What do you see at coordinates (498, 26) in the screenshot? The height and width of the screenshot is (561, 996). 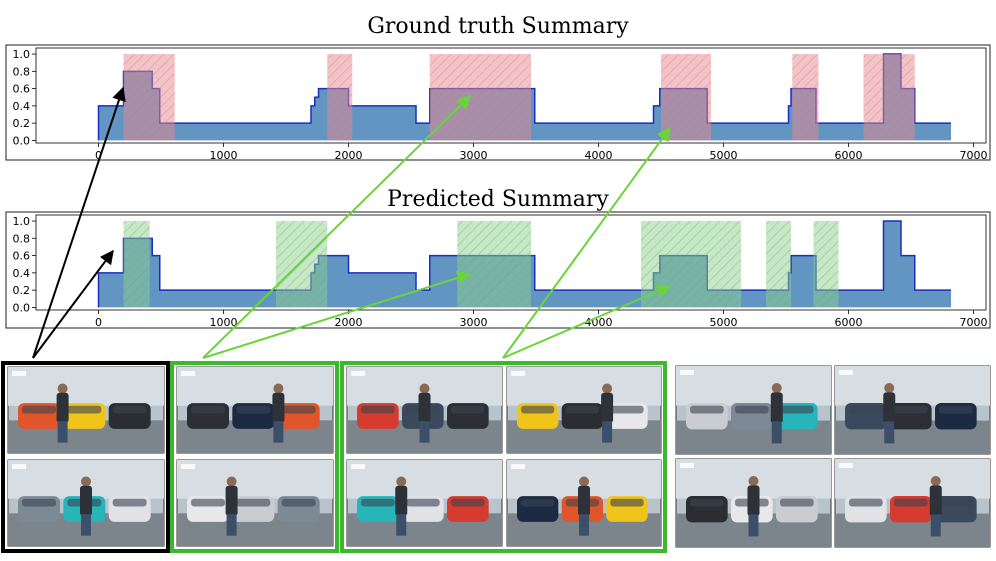 I see `chart-title: Ground truth Summary` at bounding box center [498, 26].